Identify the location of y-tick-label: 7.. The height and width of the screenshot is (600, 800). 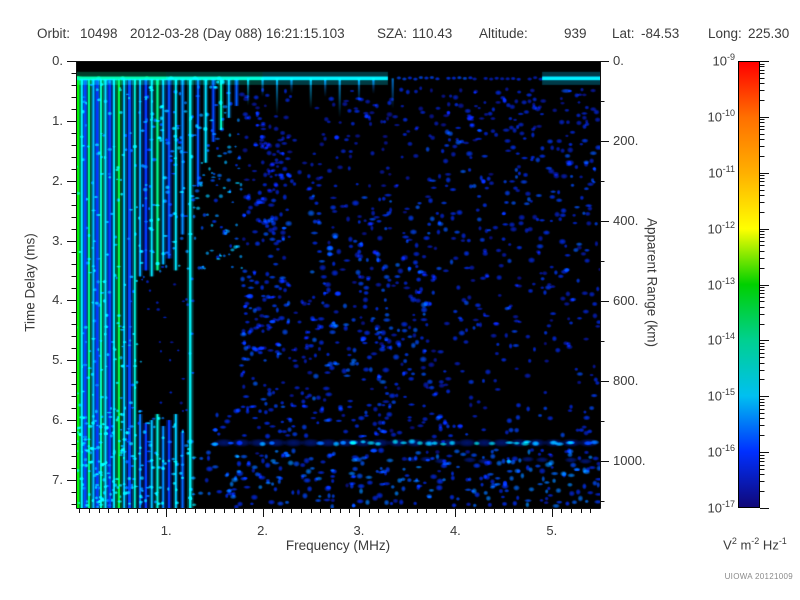
(57, 479).